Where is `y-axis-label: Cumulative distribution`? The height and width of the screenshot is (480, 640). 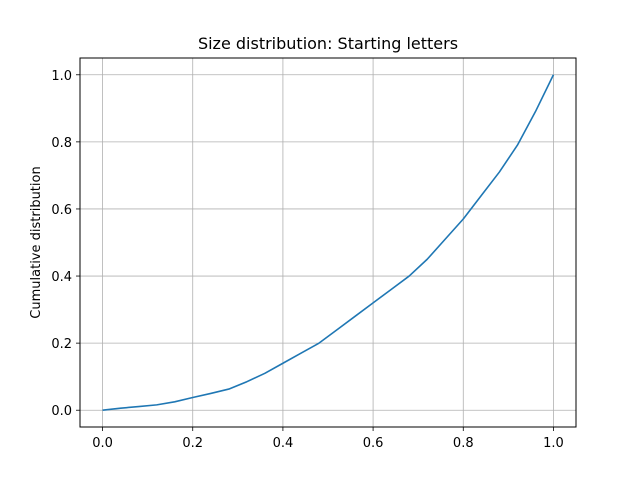
y-axis-label: Cumulative distribution is located at coordinates (36, 242).